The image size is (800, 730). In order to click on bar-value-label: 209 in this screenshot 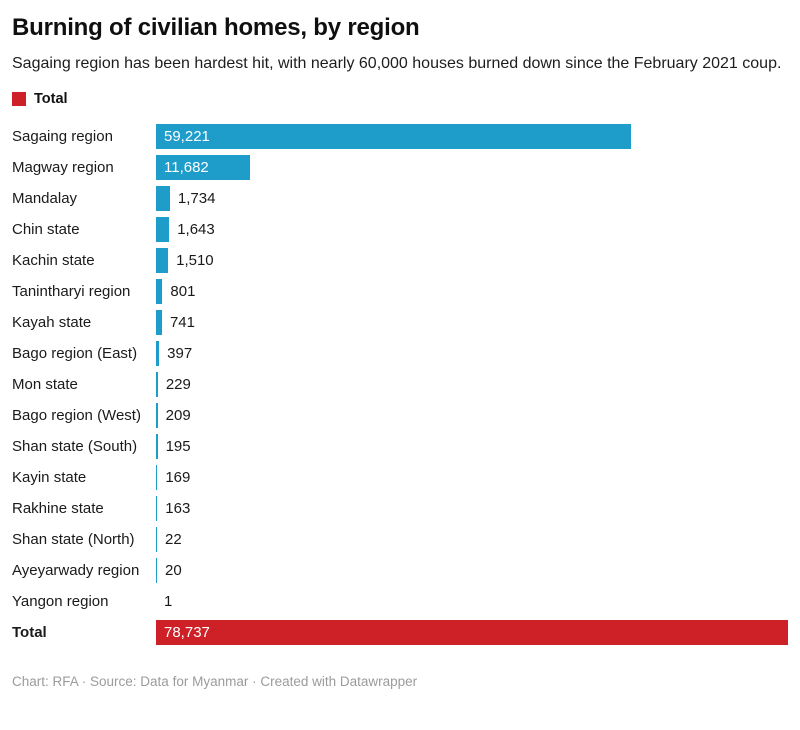, I will do `click(178, 415)`.